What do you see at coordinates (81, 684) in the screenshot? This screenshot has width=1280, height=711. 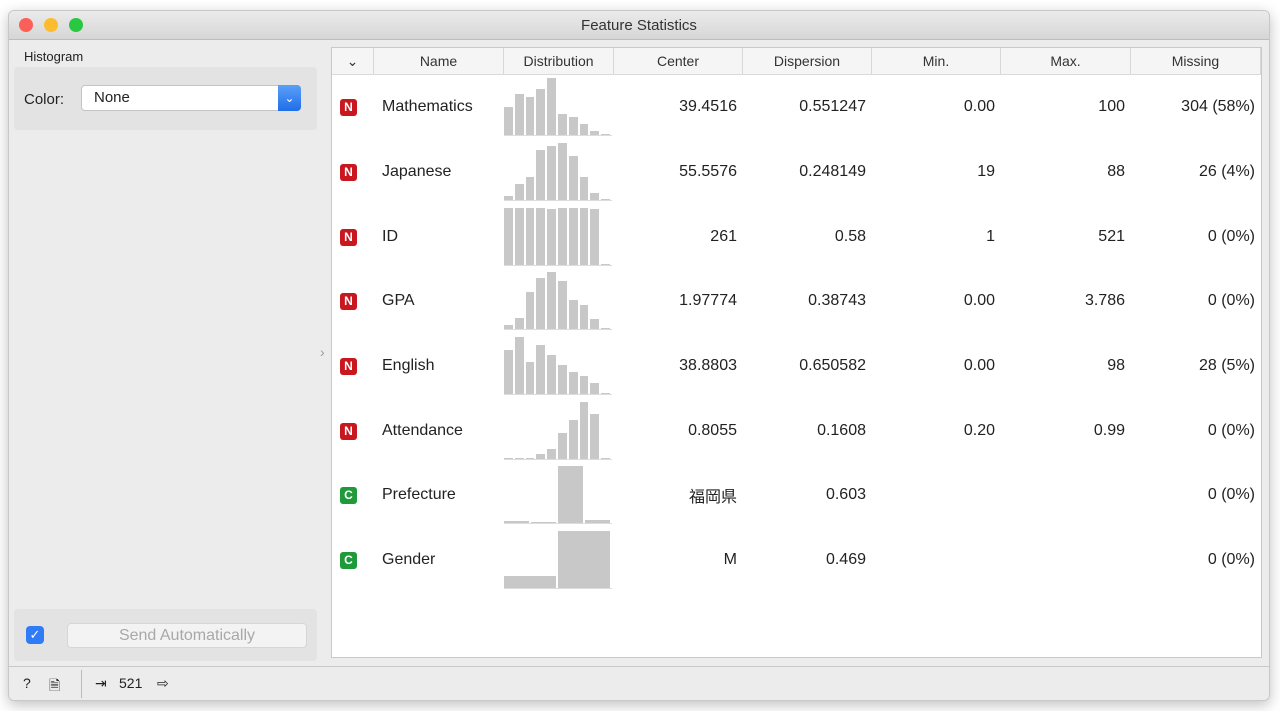 I see `divider` at bounding box center [81, 684].